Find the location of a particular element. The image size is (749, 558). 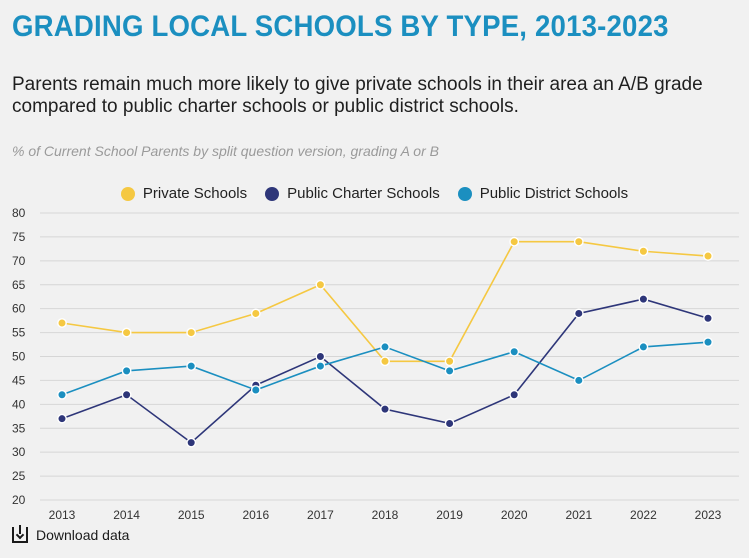

x-tick-label: 2023 is located at coordinates (708, 515).